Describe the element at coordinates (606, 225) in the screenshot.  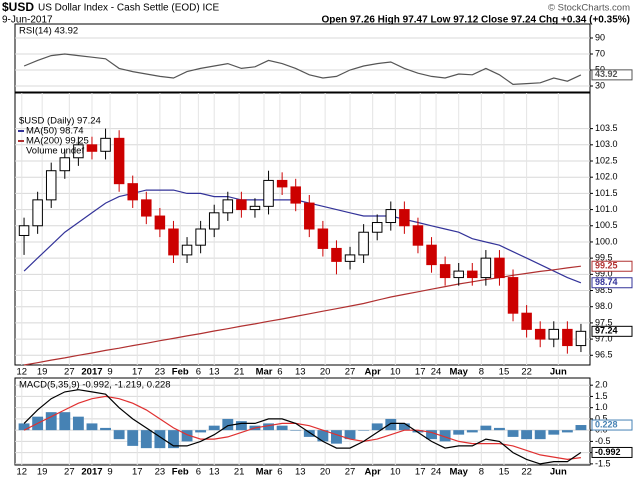
I see `y-tick-label: 100.5` at that location.